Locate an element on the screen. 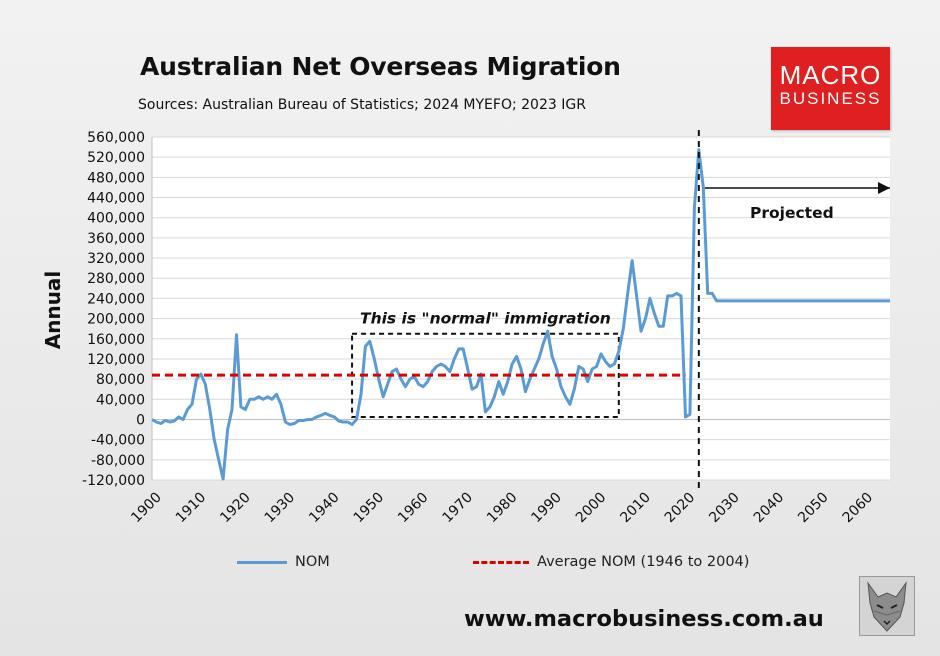 This screenshot has height=656, width=940. macrobusiness-logo: MACRO BUSINESS is located at coordinates (830, 88).